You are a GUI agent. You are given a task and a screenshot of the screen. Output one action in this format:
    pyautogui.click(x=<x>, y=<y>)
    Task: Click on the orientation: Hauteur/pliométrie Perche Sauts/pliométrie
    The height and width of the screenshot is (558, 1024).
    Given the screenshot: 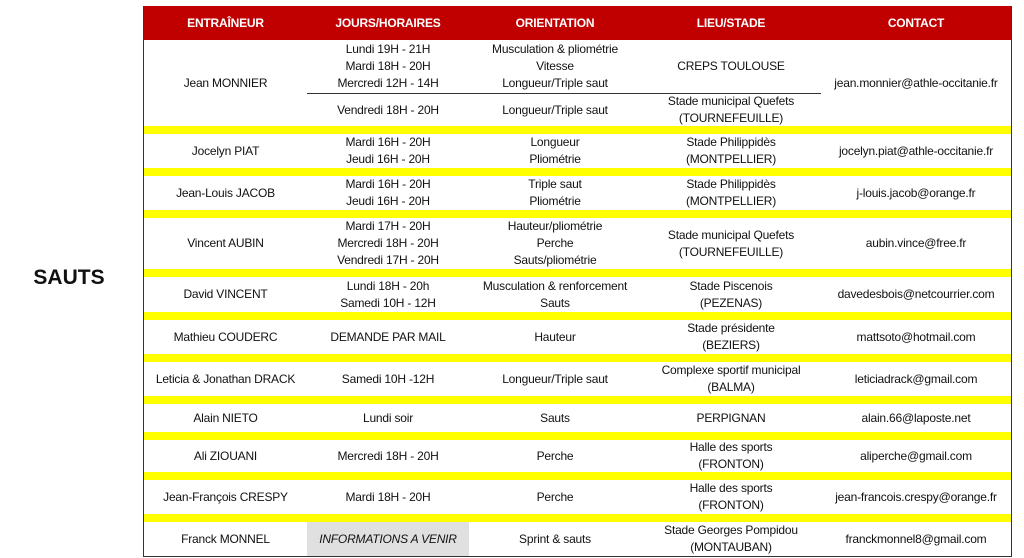 What is the action you would take?
    pyautogui.click(x=555, y=243)
    